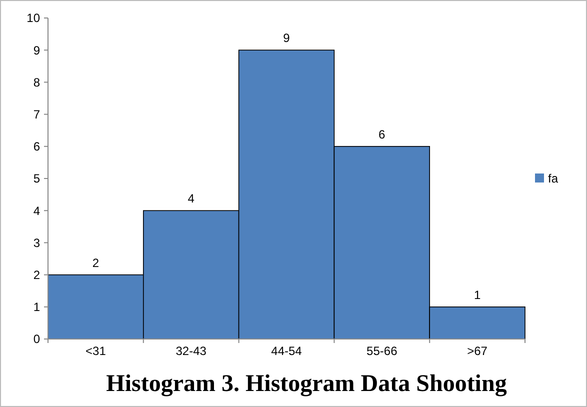  What do you see at coordinates (36, 50) in the screenshot?
I see `y-tick-label: 9` at bounding box center [36, 50].